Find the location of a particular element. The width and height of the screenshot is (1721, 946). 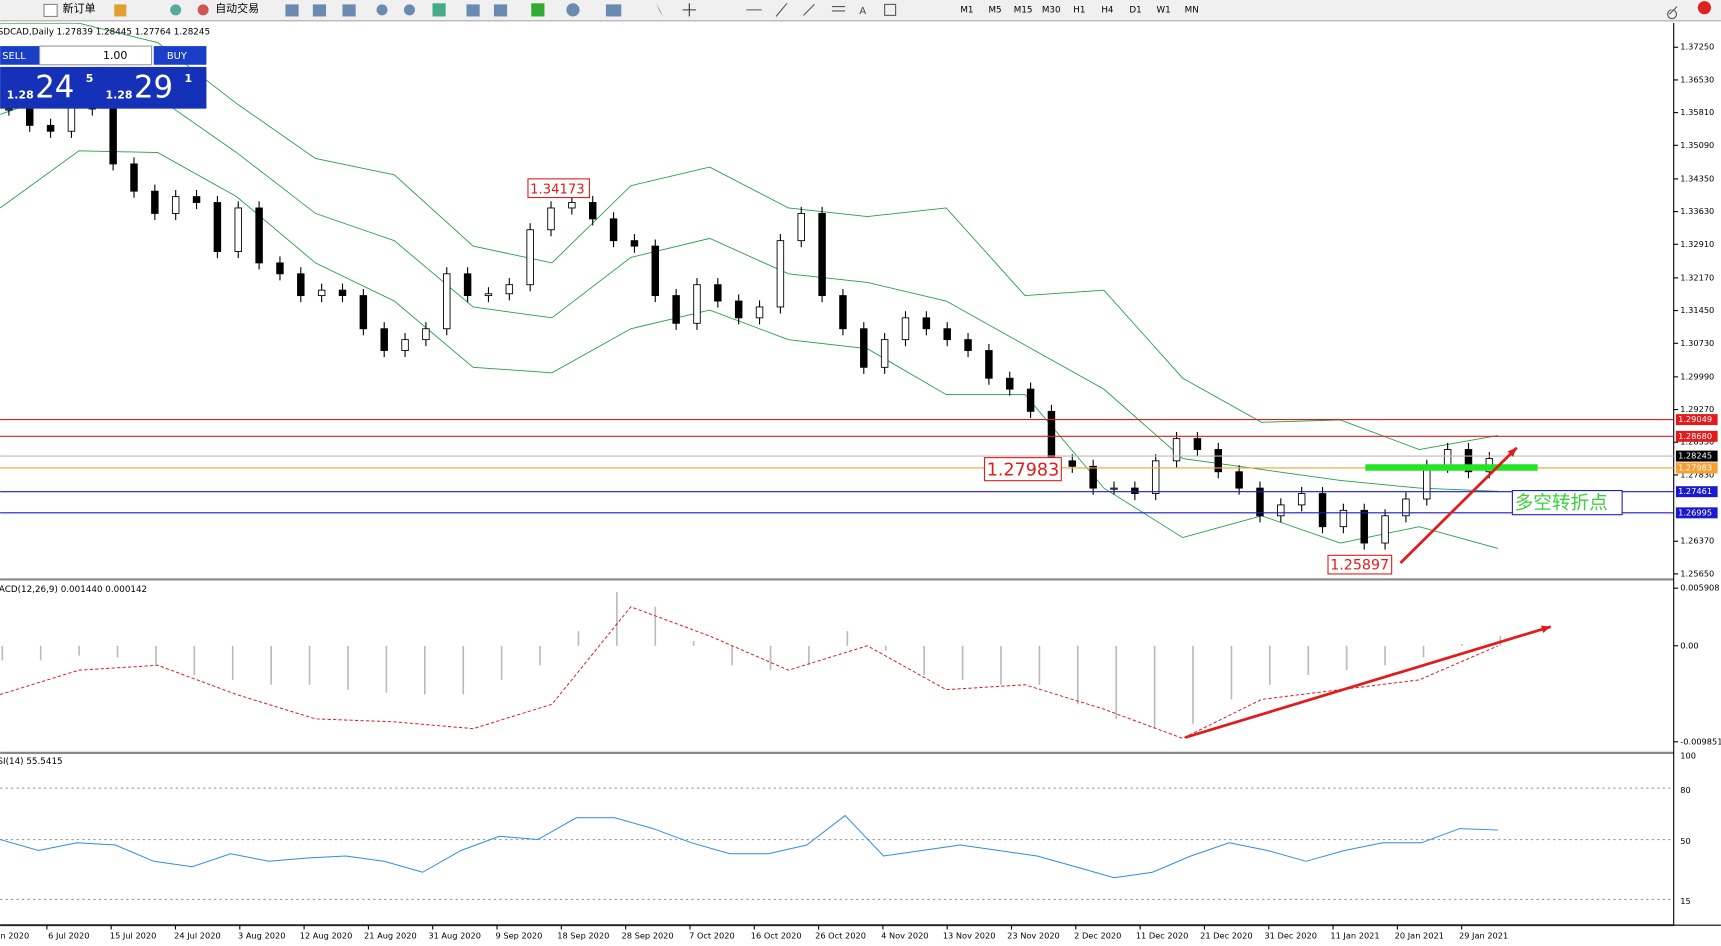

annotation: 1.27983 is located at coordinates (1023, 470).